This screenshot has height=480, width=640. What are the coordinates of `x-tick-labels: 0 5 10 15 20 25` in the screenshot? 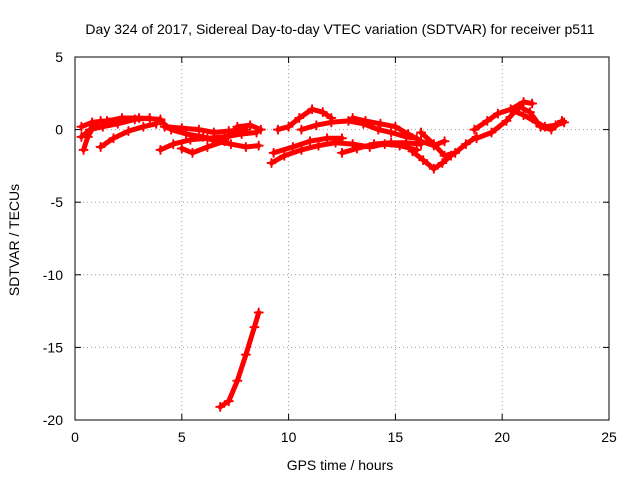 It's located at (344, 437).